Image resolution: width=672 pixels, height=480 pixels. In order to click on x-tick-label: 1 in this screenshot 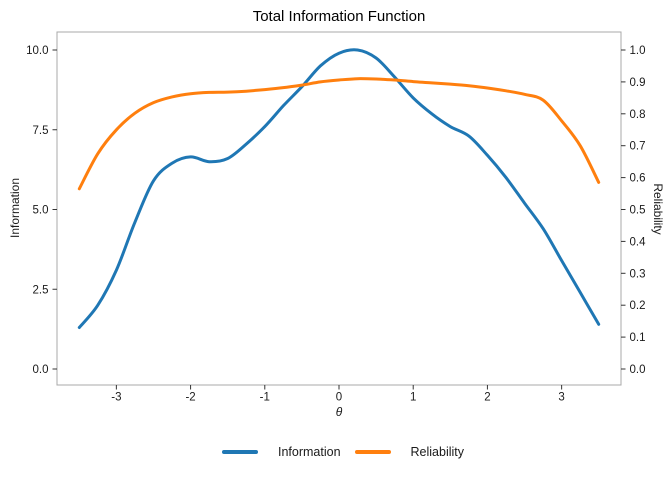, I will do `click(413, 398)`.